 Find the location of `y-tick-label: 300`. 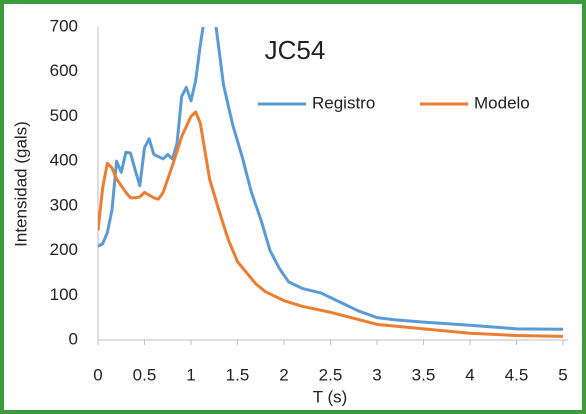

y-tick-label: 300 is located at coordinates (64, 204).